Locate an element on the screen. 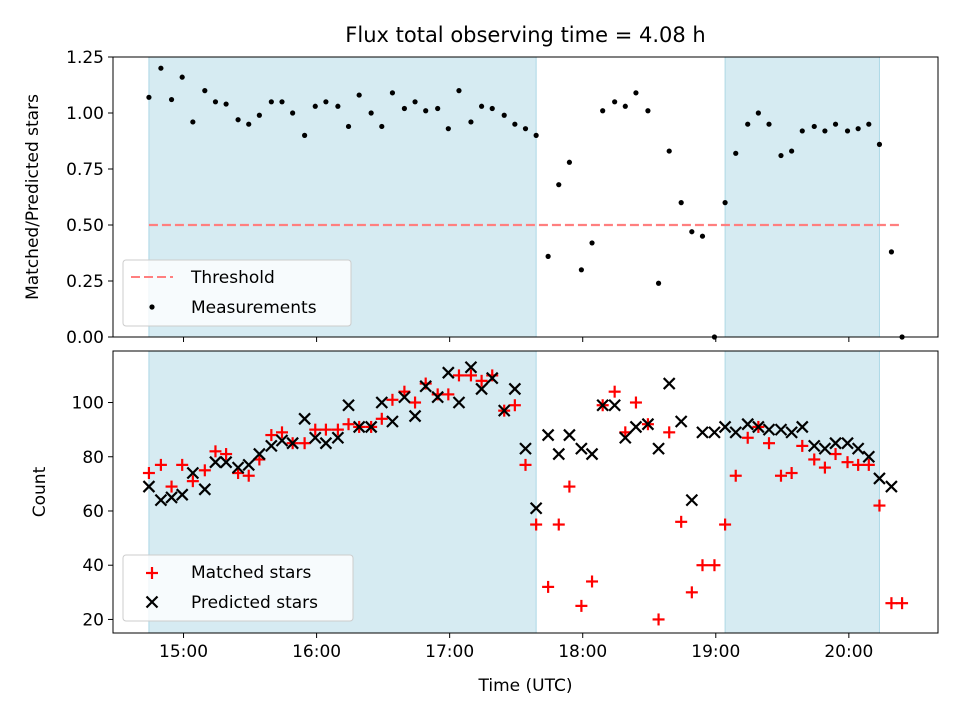 This screenshot has height=720, width=960. legend-predicted-label: Predicted stars is located at coordinates (254, 603).